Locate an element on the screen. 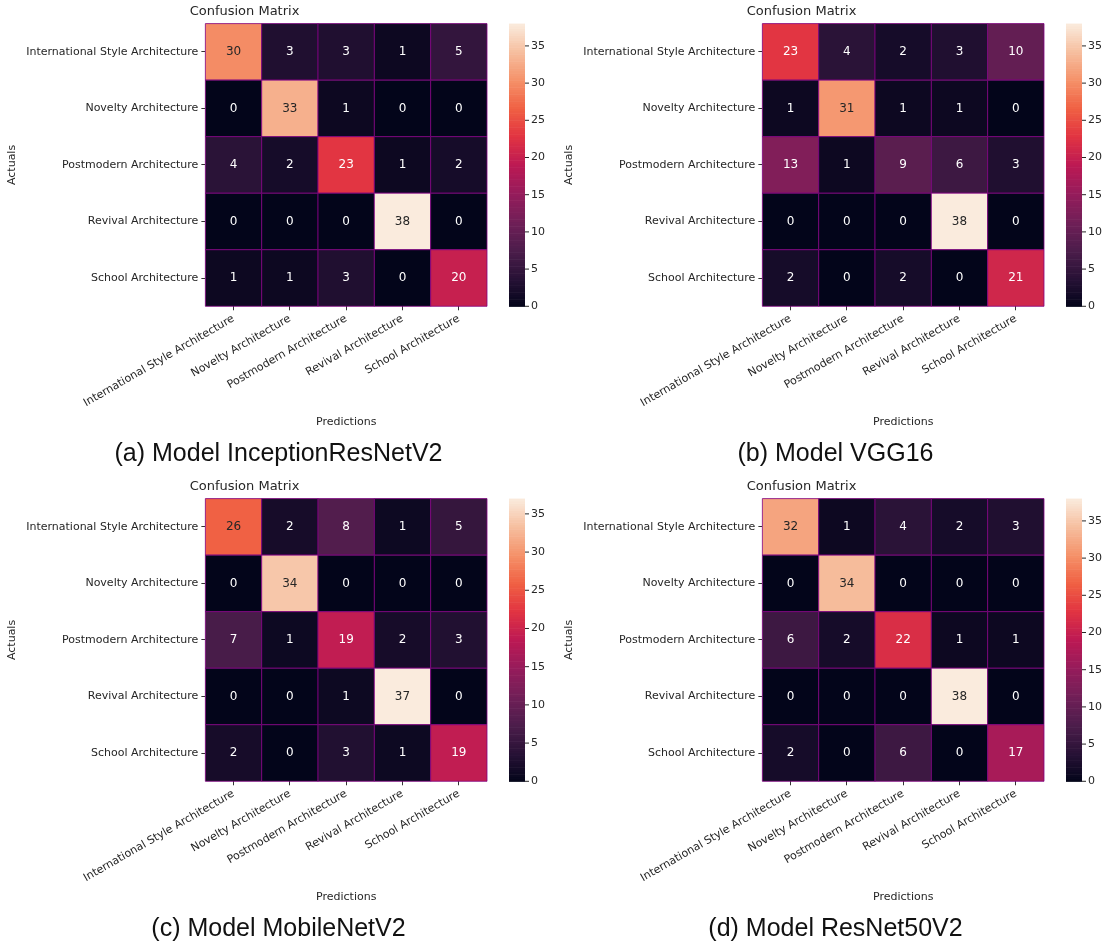 This screenshot has width=1115, height=950. text: (c) Model MobileNetV2 is located at coordinates (278, 927).